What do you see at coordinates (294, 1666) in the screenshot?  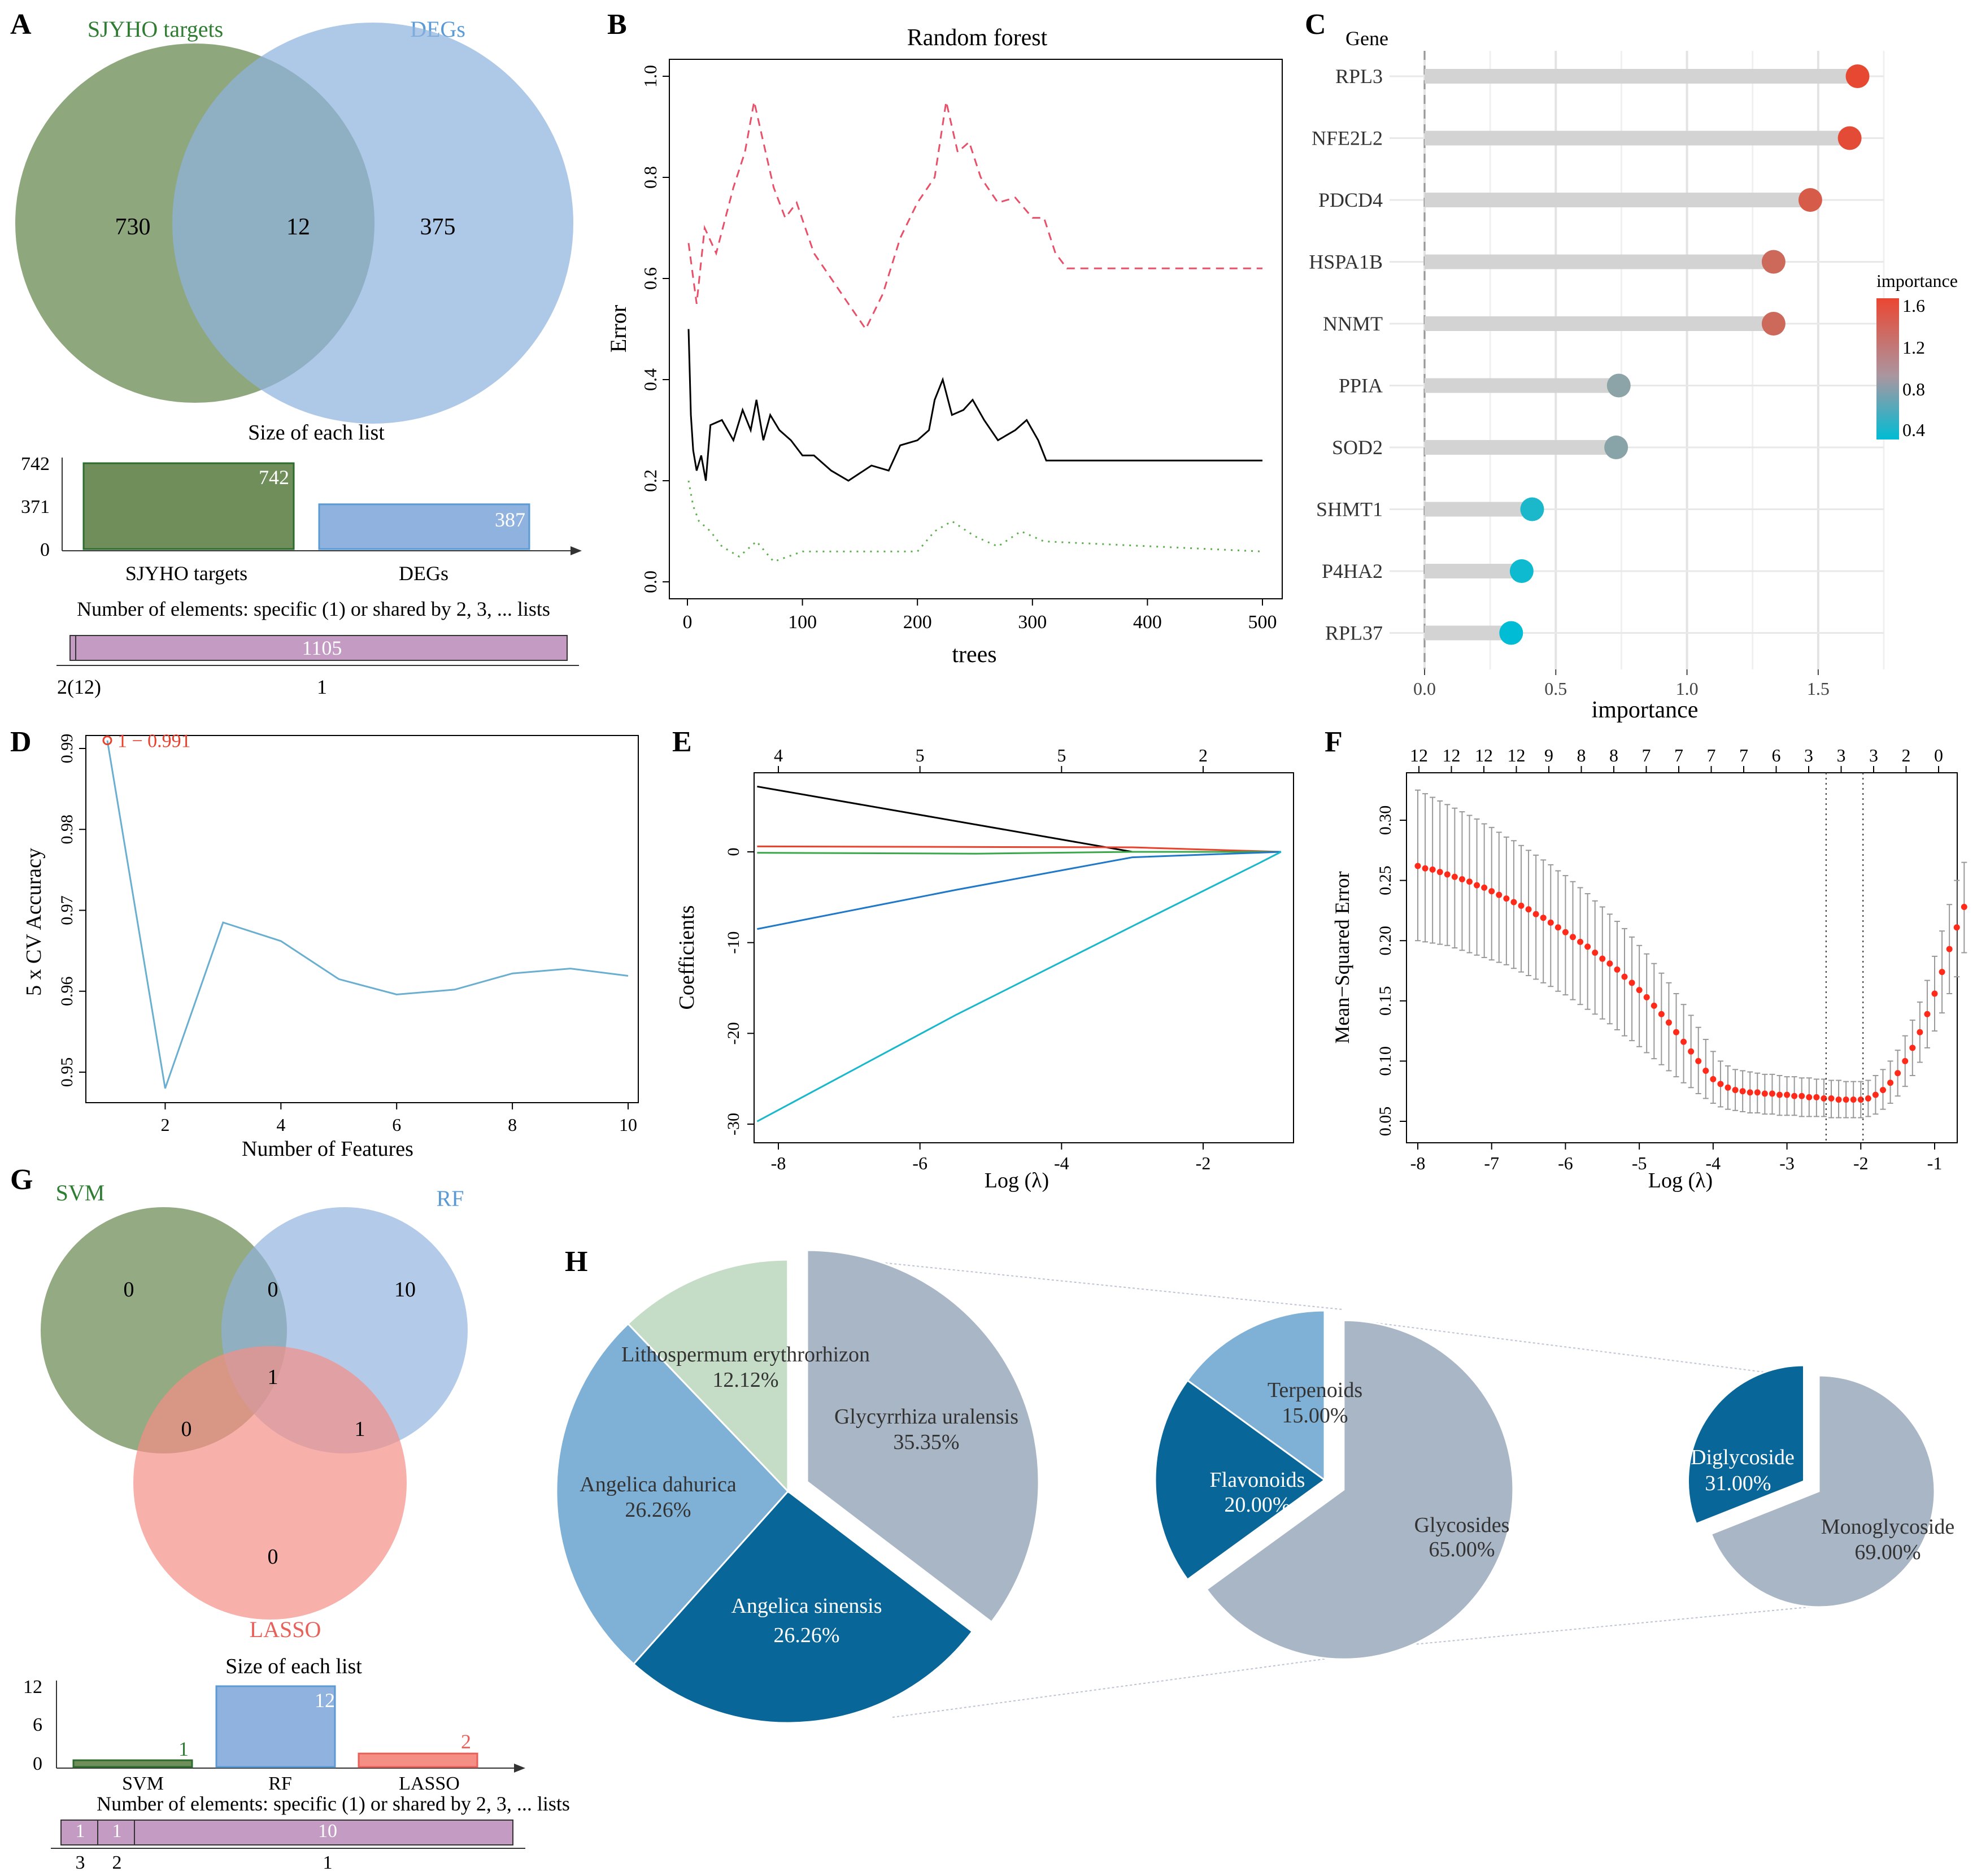 I see `size-g-title: Size of each list` at bounding box center [294, 1666].